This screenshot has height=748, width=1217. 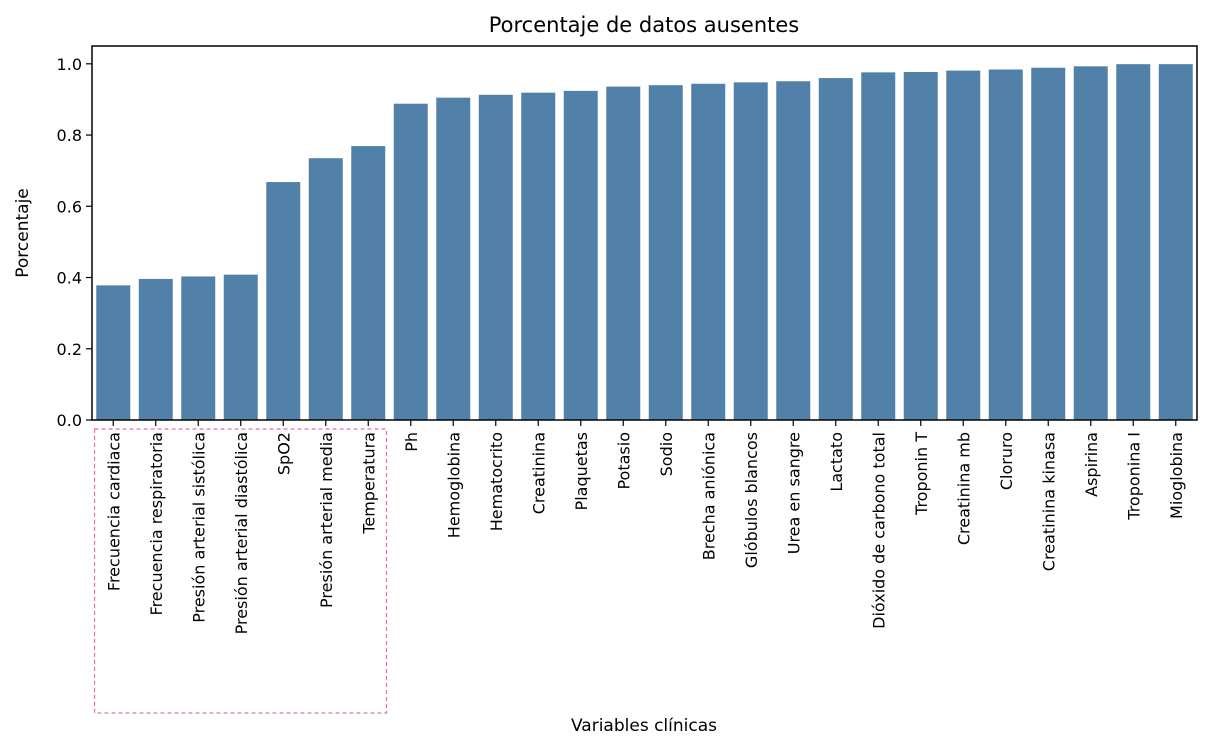 What do you see at coordinates (1091, 464) in the screenshot?
I see `x-tick-label: Aspirina` at bounding box center [1091, 464].